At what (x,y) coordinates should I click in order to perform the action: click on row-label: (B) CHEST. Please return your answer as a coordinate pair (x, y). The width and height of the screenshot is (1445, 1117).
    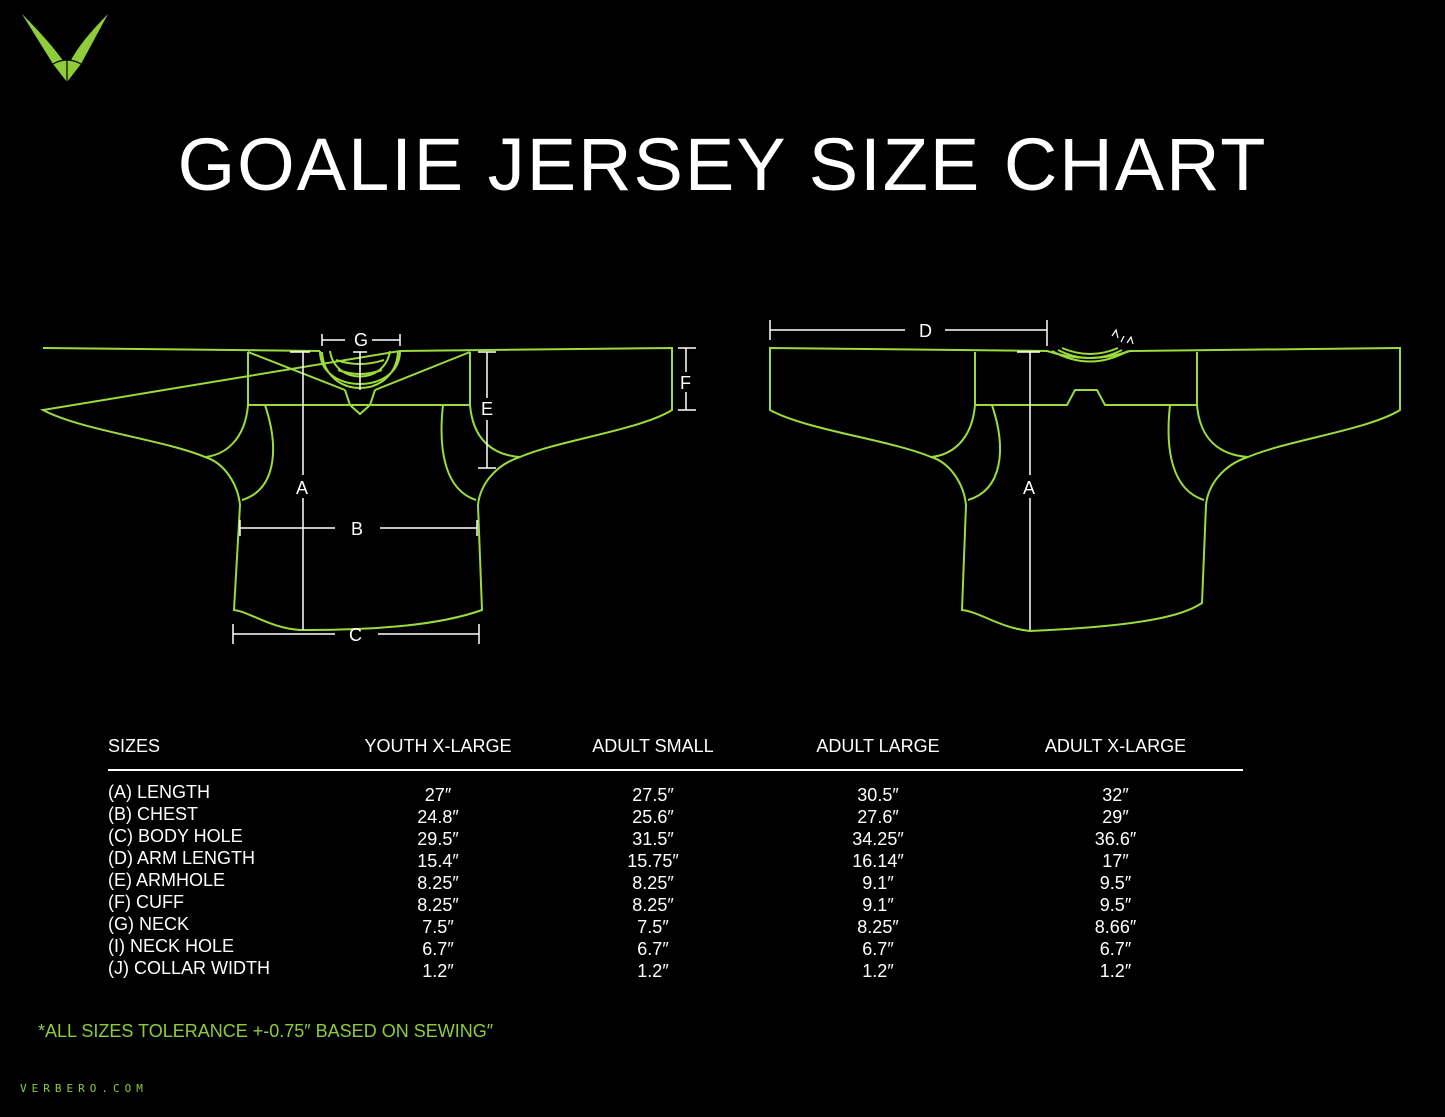
    Looking at the image, I should click on (153, 814).